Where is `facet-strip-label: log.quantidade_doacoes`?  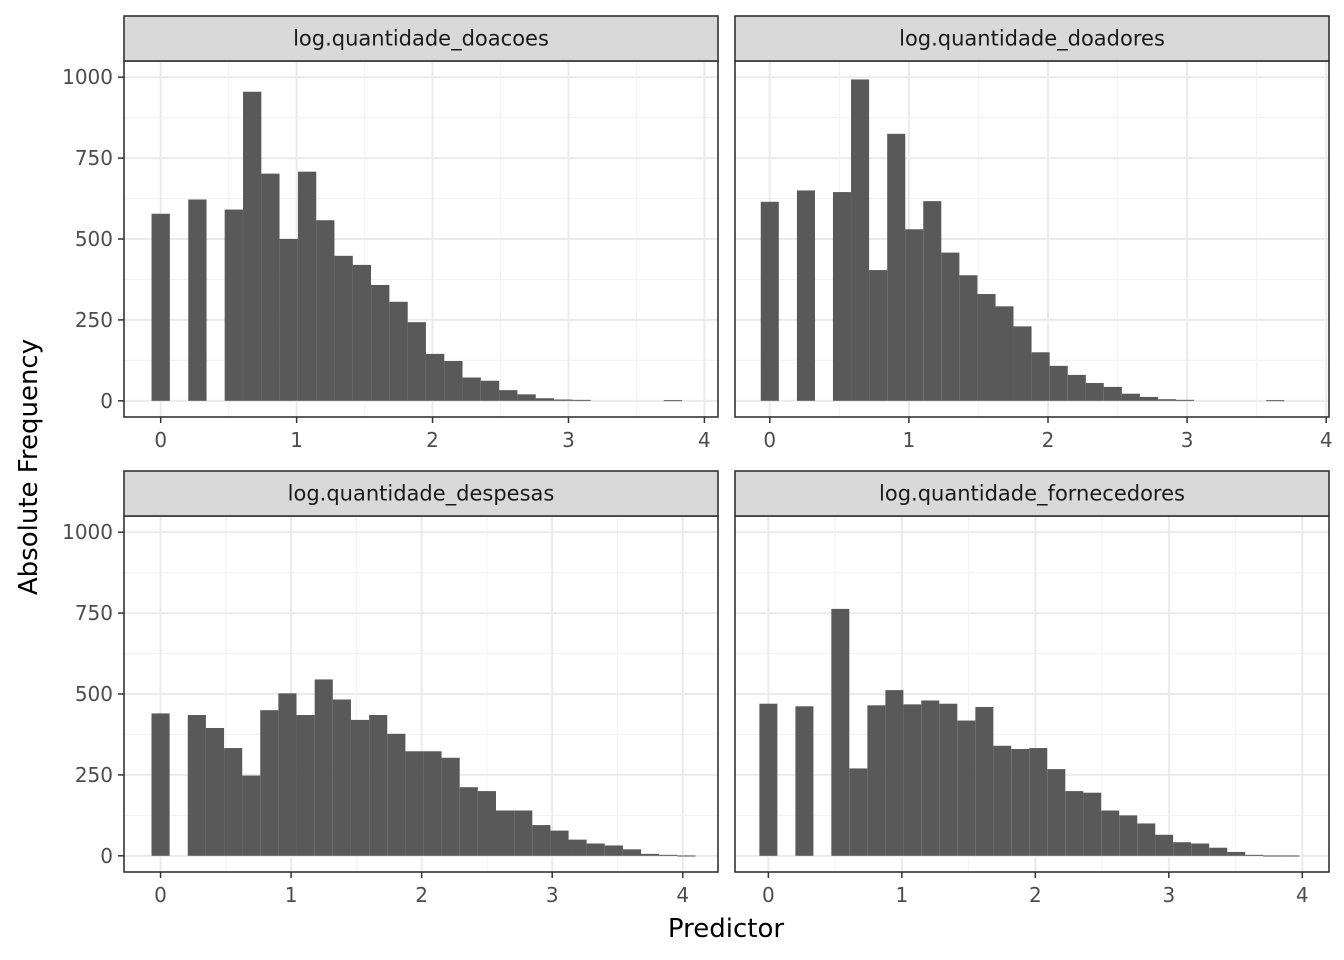
facet-strip-label: log.quantidade_doacoes is located at coordinates (421, 39).